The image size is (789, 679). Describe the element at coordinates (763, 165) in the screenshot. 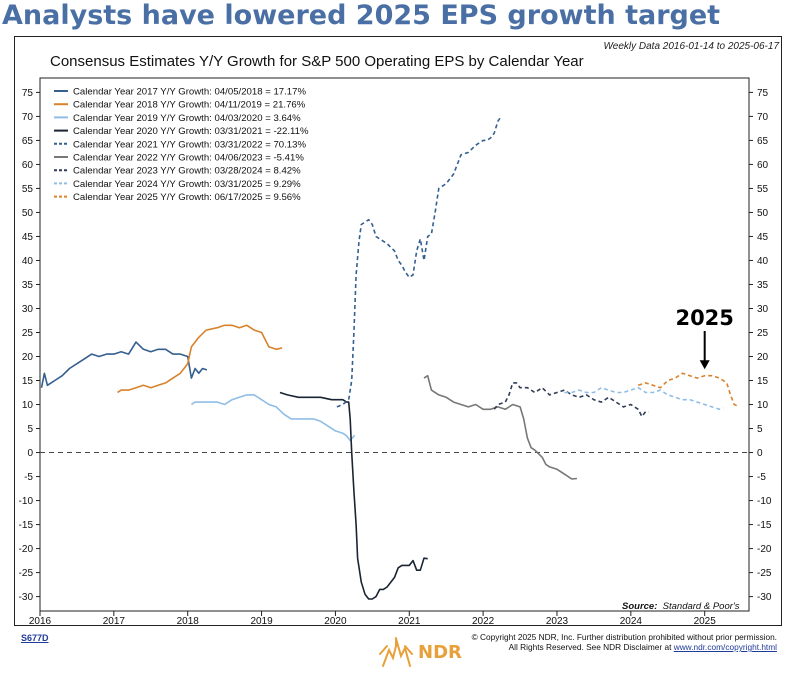

I see `y-tick-label-right: 60` at that location.